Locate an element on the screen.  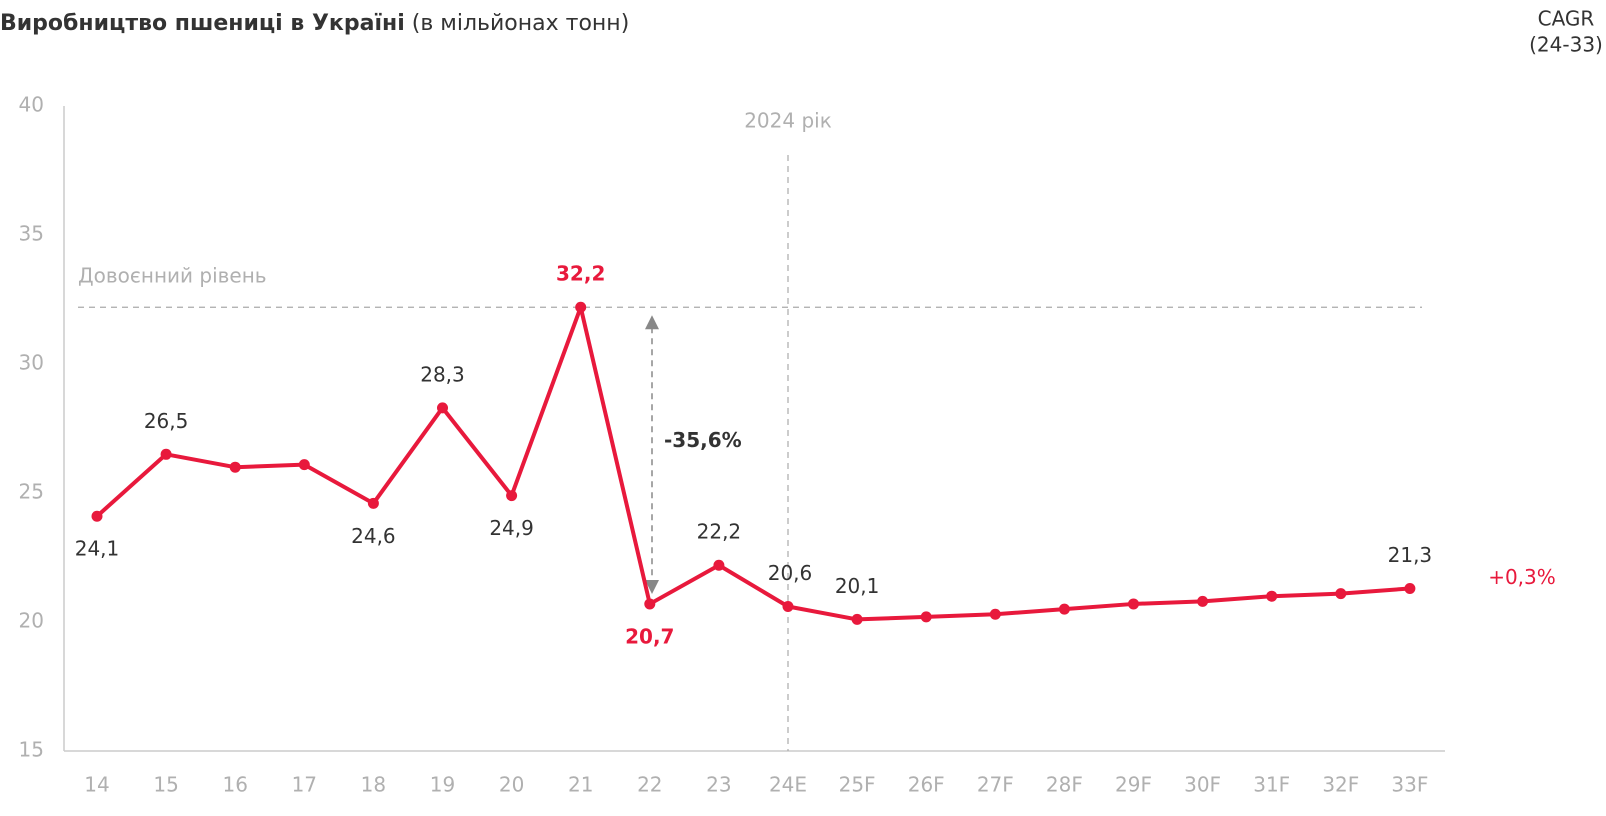
x-tick-label: 21 is located at coordinates (580, 785).